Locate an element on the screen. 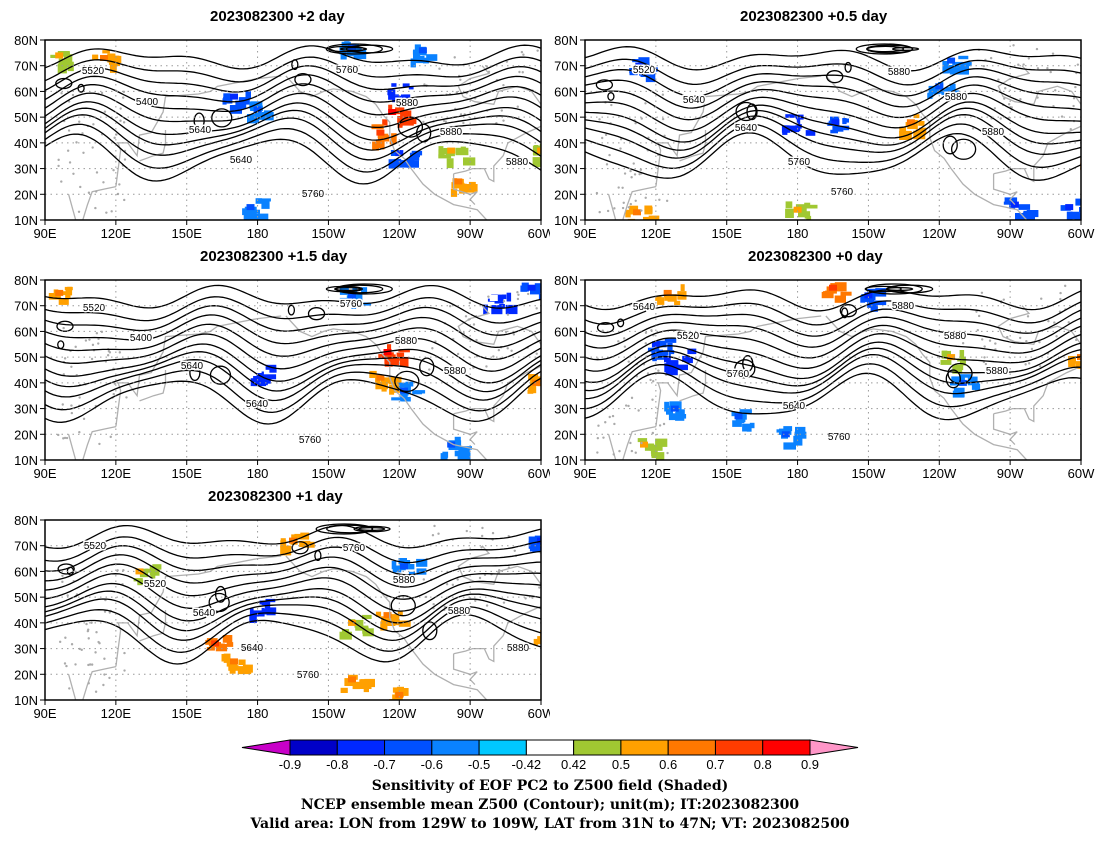 This screenshot has width=1100, height=850. lon-tick-label: 90E is located at coordinates (584, 473).